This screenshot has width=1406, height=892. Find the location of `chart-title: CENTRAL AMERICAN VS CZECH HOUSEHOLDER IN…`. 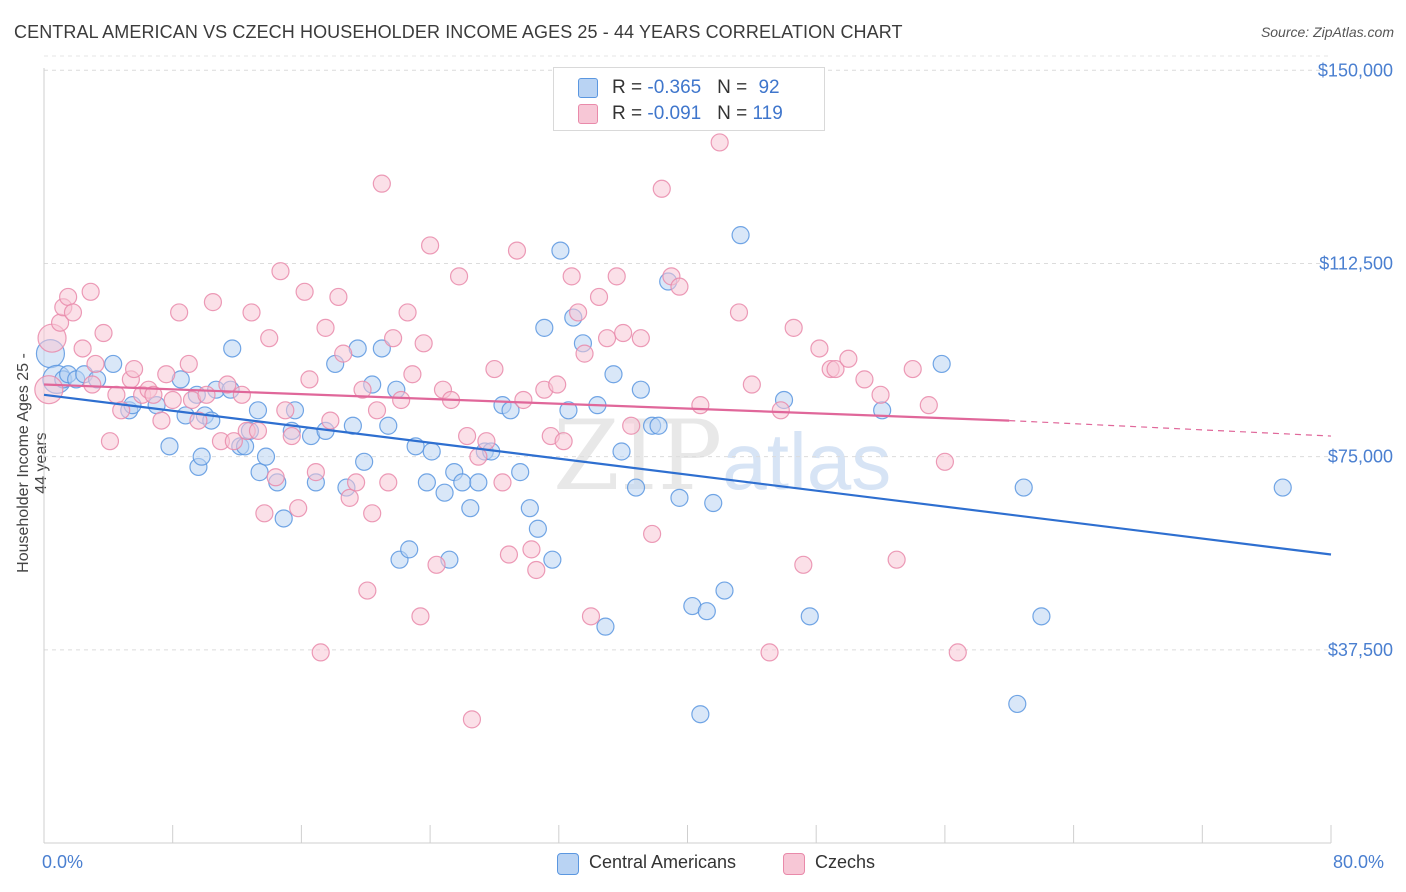

chart-title: CENTRAL AMERICAN VS CZECH HOUSEHOLDER IN… is located at coordinates (458, 32).